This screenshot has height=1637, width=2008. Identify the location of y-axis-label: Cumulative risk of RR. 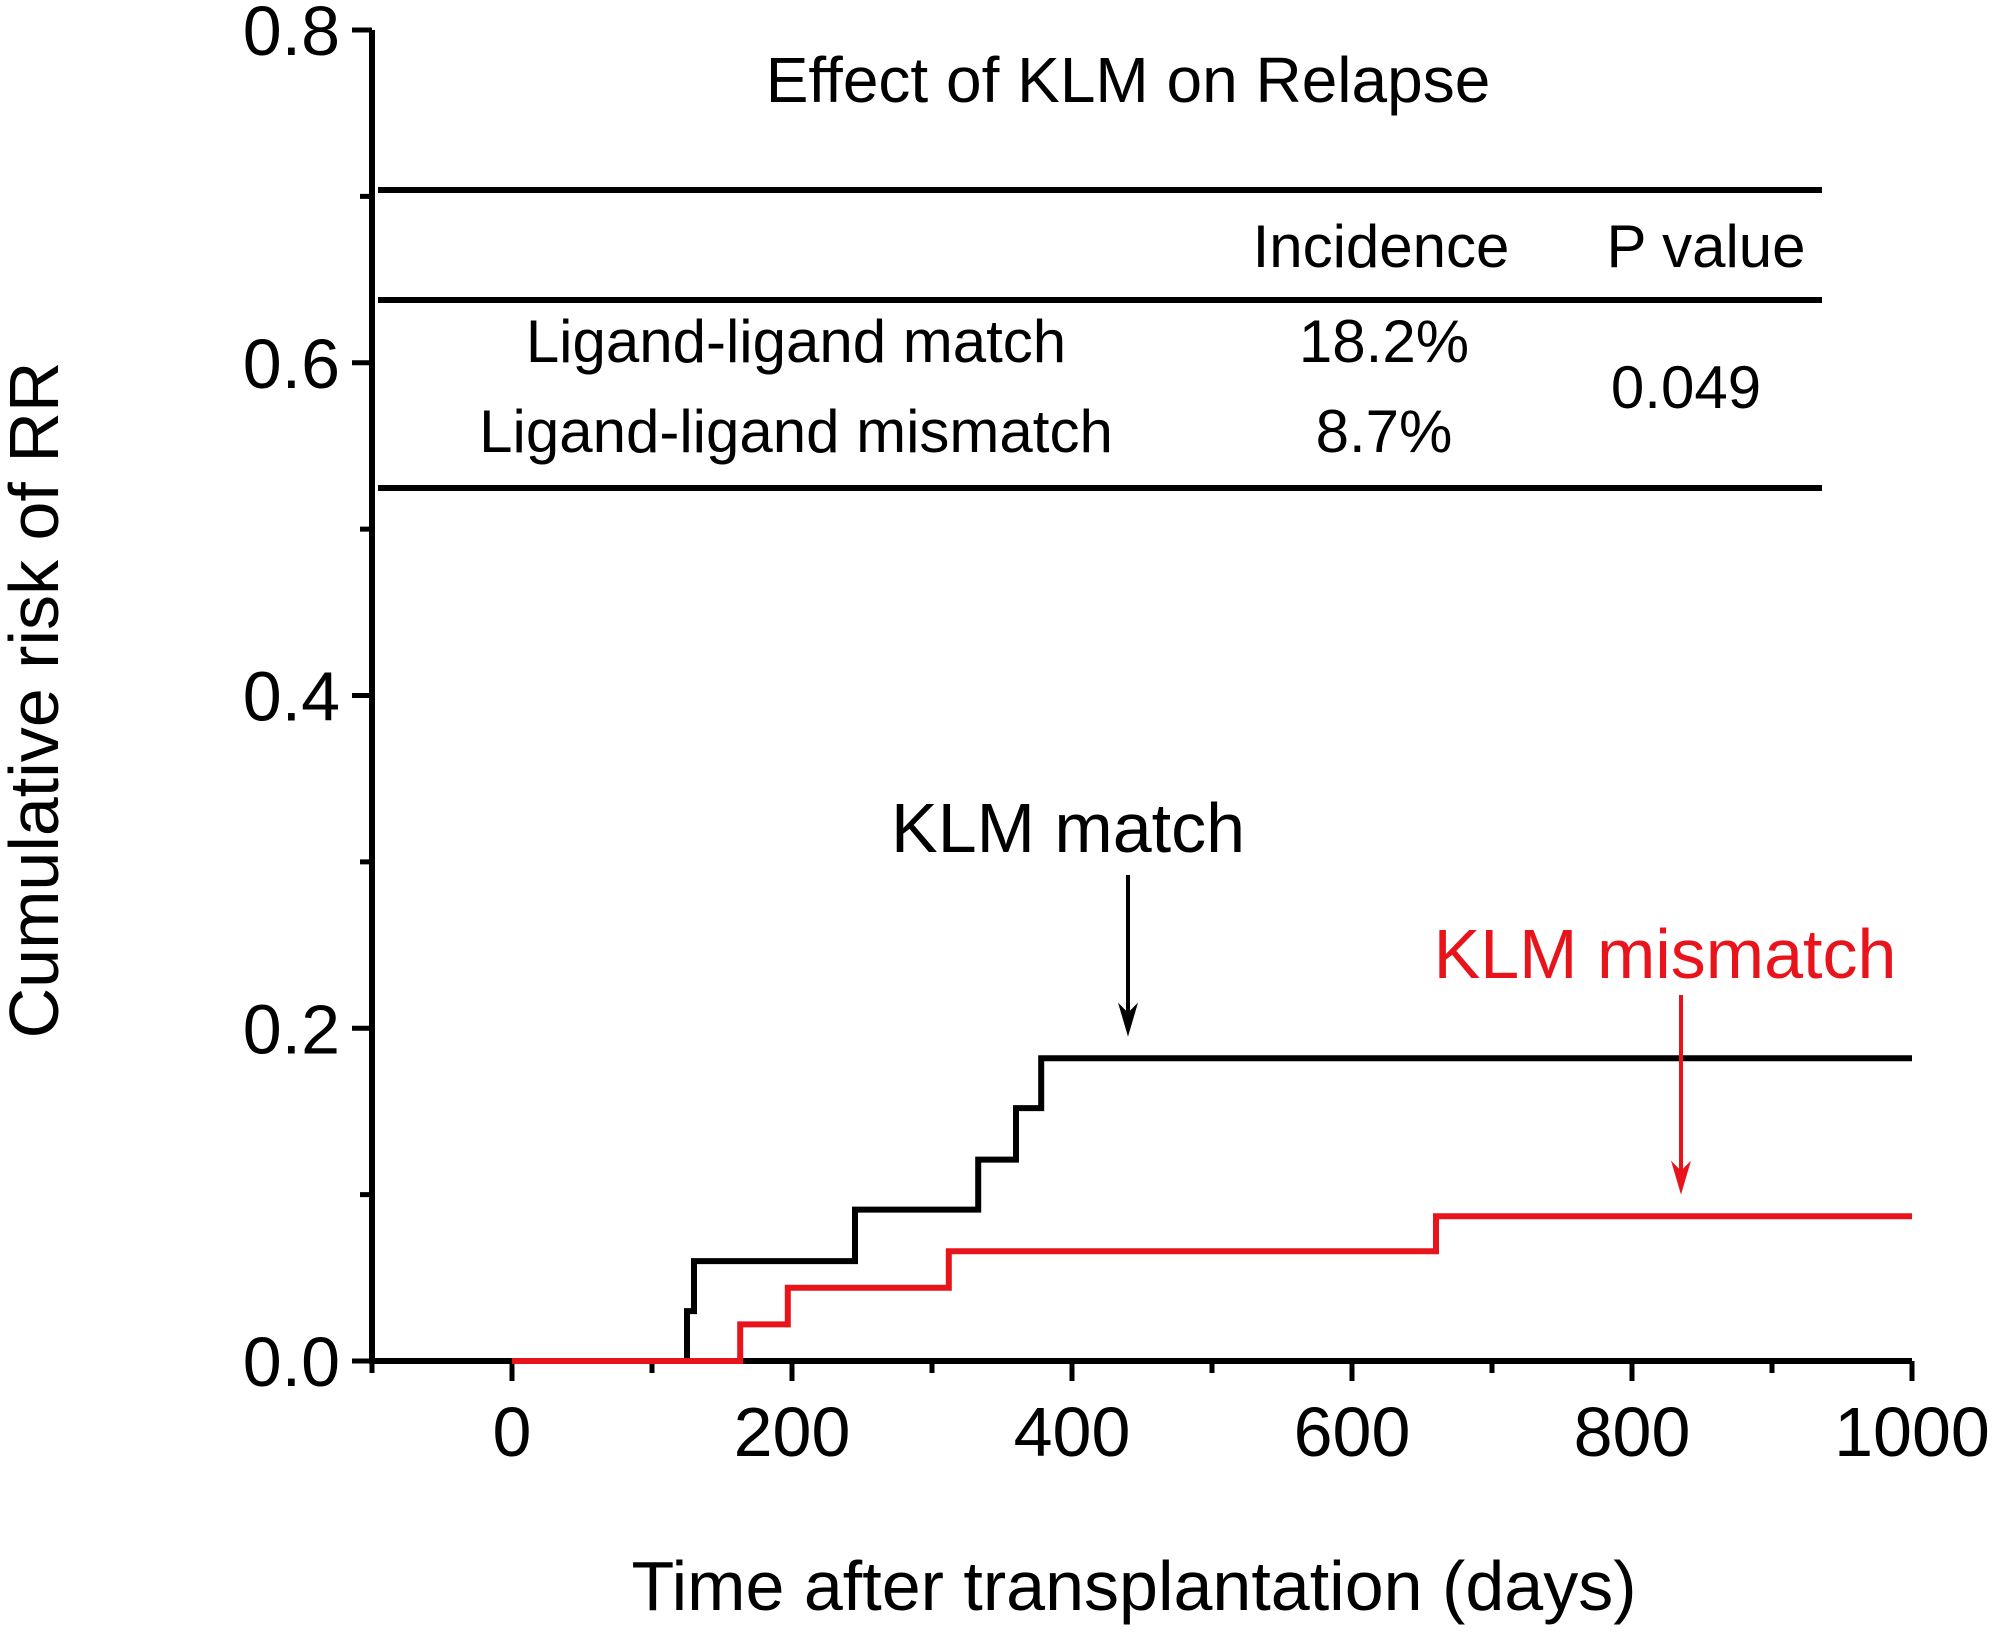
(36, 700).